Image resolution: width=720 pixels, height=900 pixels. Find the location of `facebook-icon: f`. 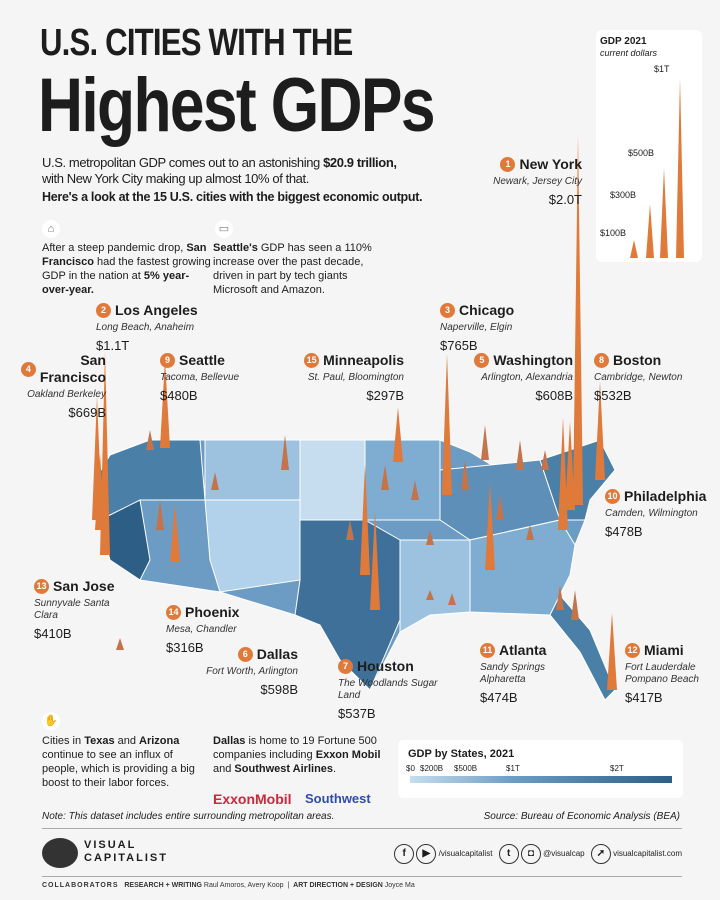

facebook-icon: f is located at coordinates (404, 854).